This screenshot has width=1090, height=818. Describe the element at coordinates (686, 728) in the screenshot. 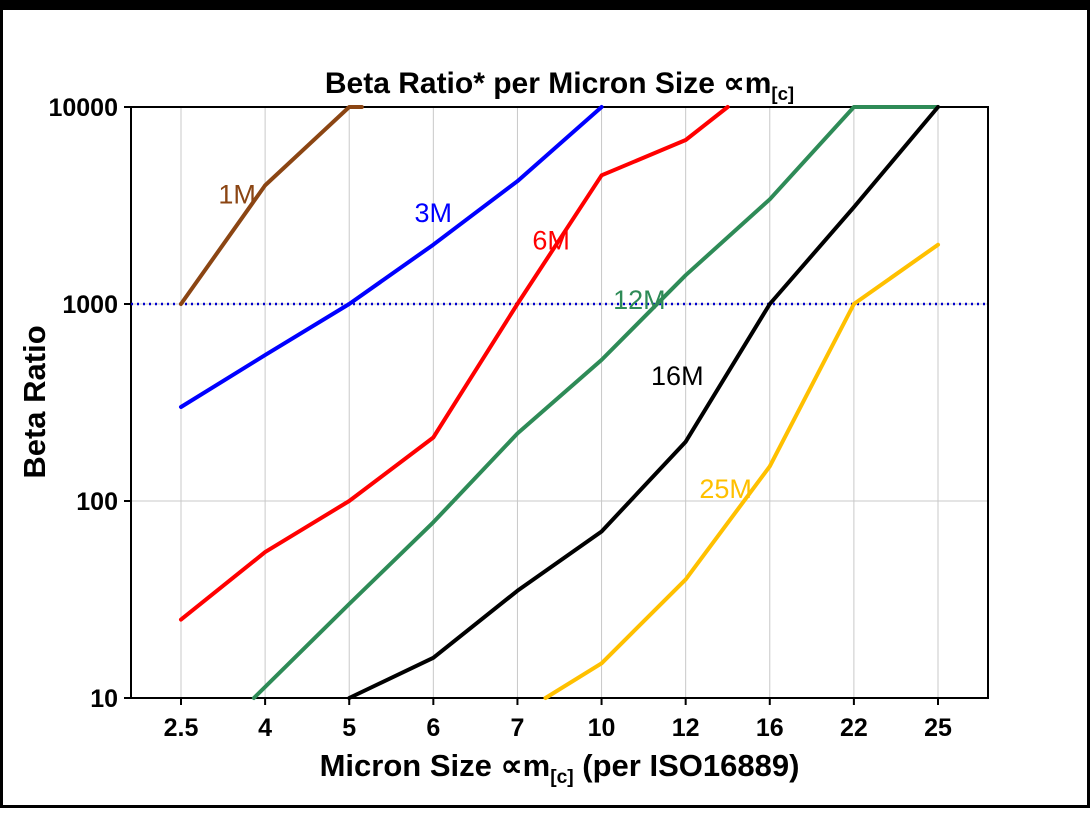

I see `x-tick-label: 12` at that location.